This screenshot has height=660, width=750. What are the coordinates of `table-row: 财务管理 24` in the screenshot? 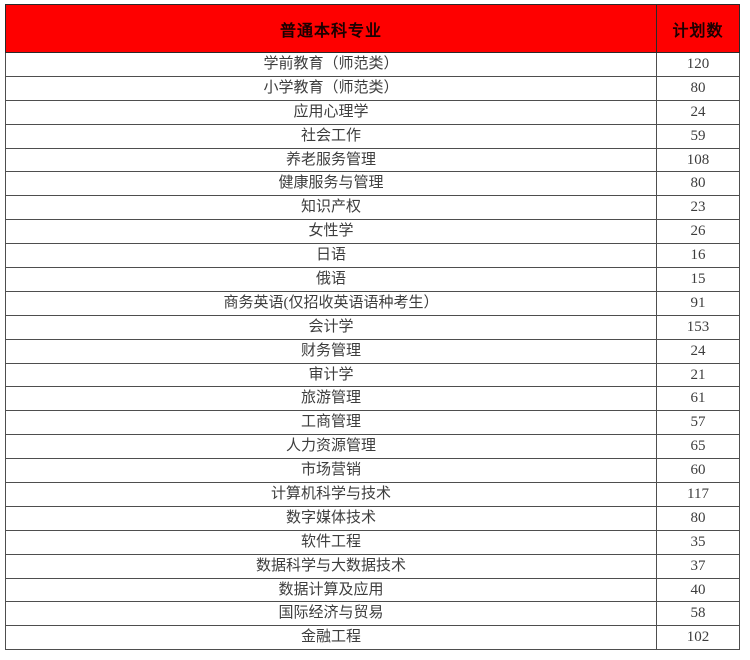 It's located at (372, 351).